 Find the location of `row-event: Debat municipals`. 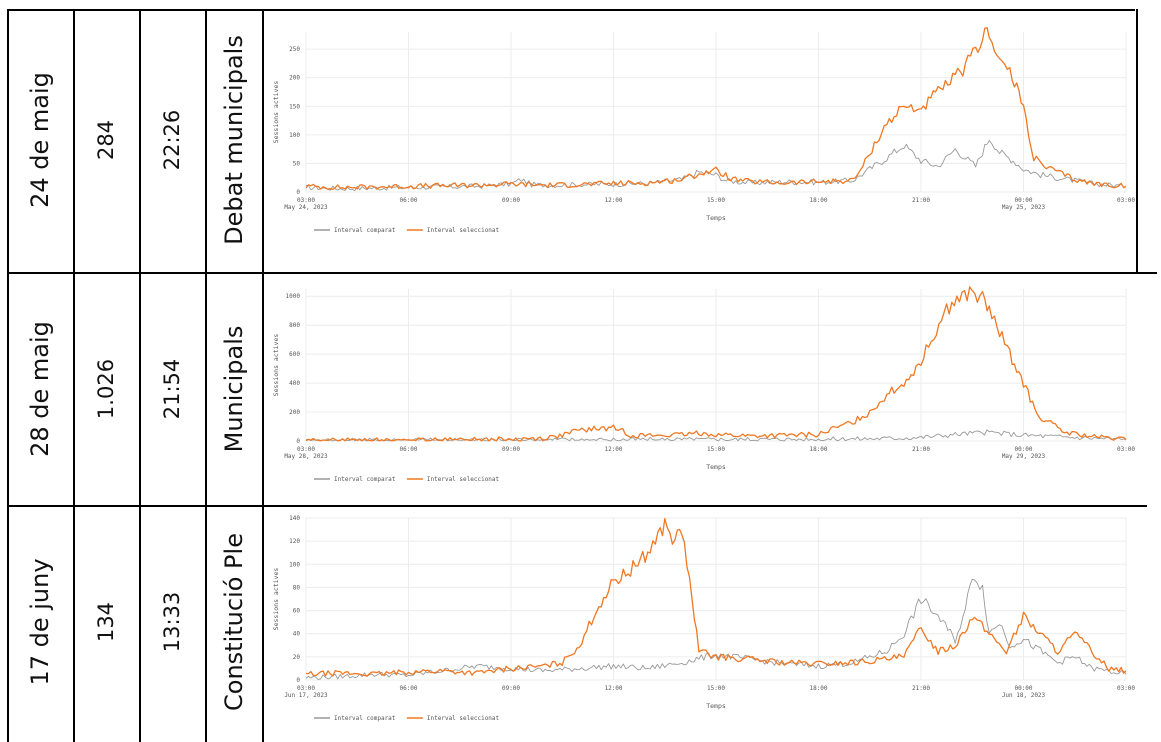

row-event: Debat municipals is located at coordinates (234, 140).